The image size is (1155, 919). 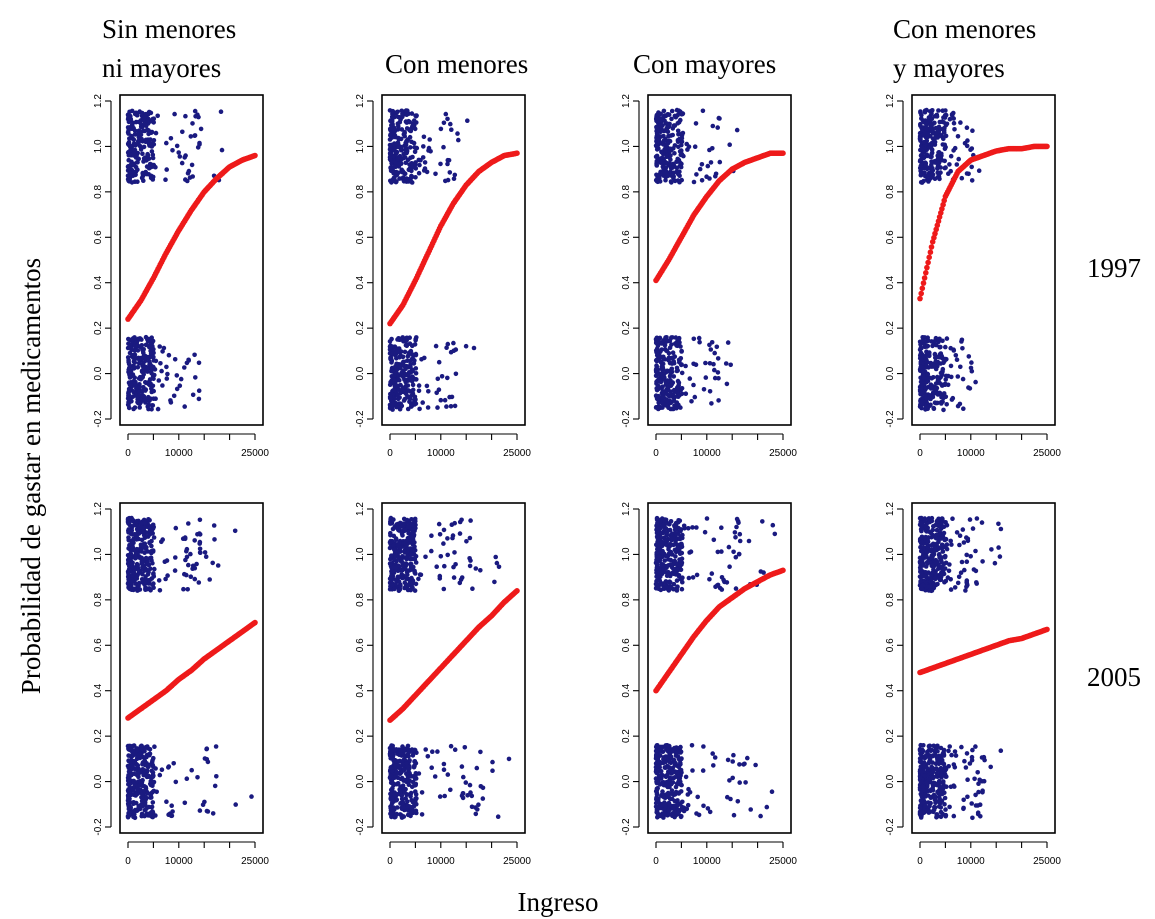 What do you see at coordinates (98, 192) in the screenshot?
I see `y-tick-label: 0.8` at bounding box center [98, 192].